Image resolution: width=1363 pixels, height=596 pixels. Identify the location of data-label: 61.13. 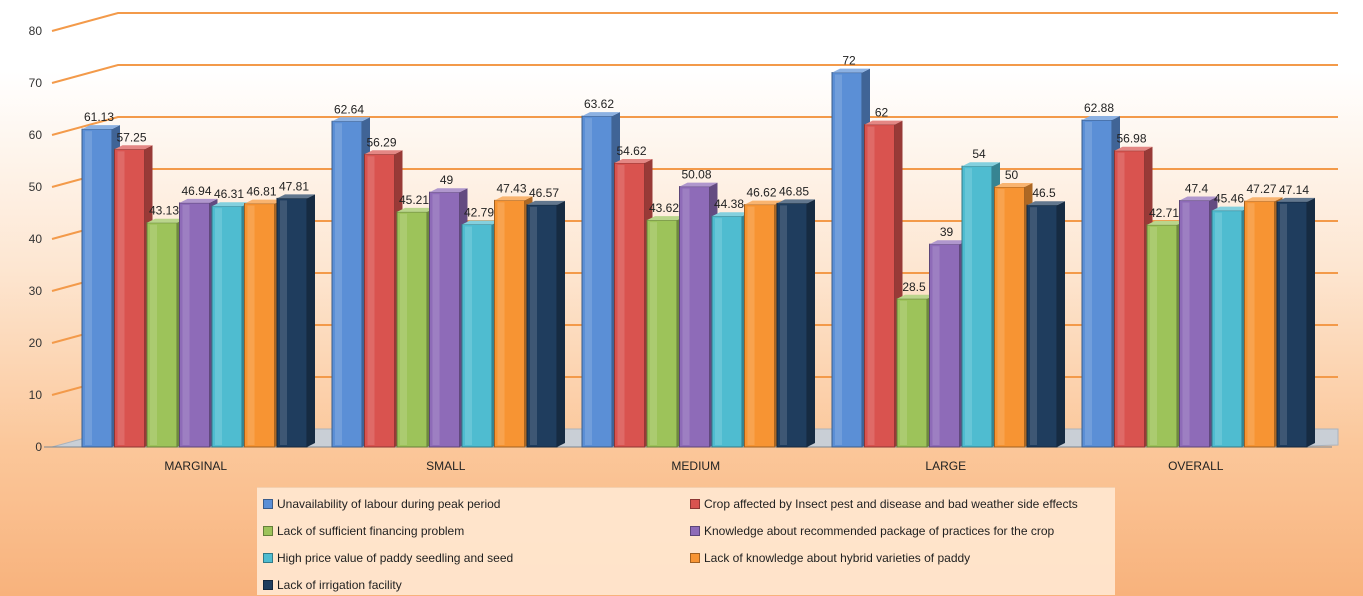
(99, 117).